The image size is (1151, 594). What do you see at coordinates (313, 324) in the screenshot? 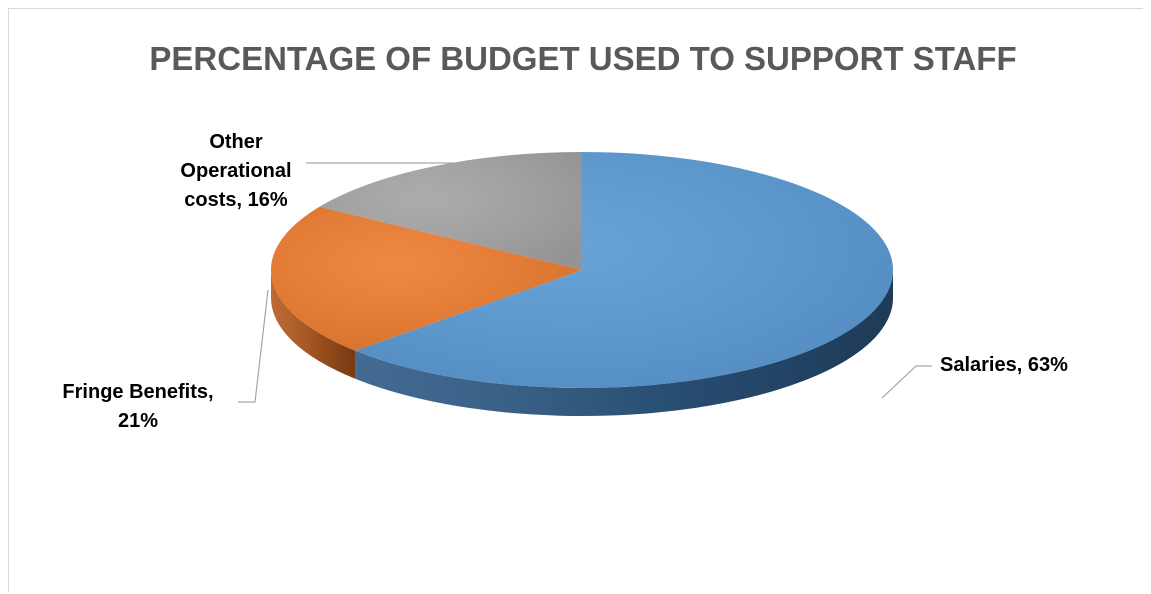
I see `pie-side-shade-fringe-benefits` at bounding box center [313, 324].